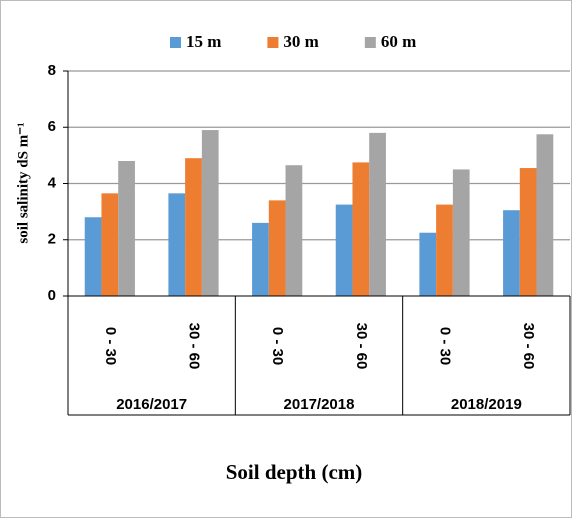 This screenshot has width=572, height=518. Describe the element at coordinates (52, 182) in the screenshot. I see `y-tick-label: 4` at that location.